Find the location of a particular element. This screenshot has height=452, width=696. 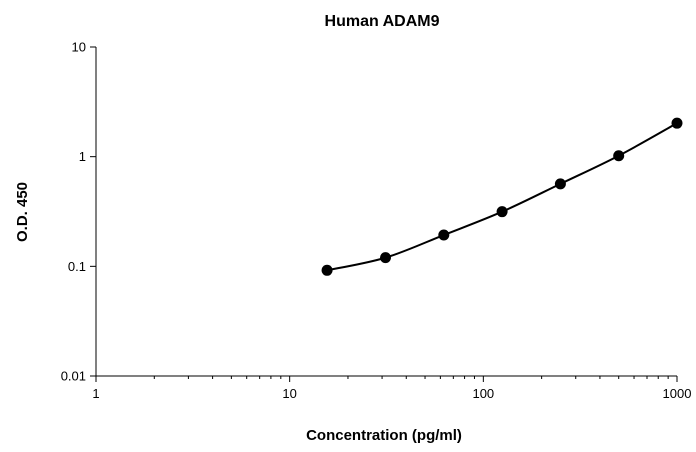

y-tick-label: 0.1 is located at coordinates (77, 266).